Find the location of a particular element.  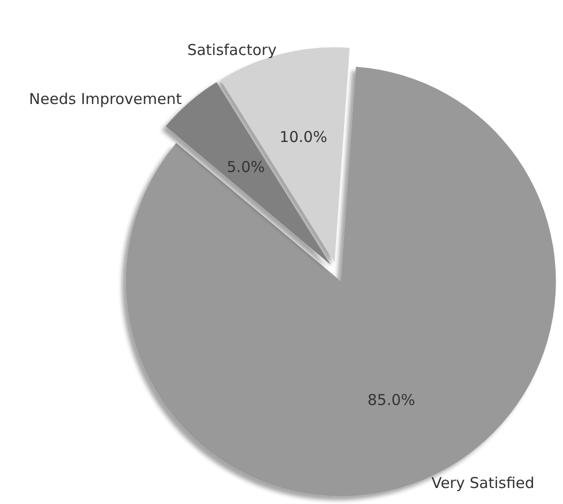

data-label: 10.0% is located at coordinates (304, 137).